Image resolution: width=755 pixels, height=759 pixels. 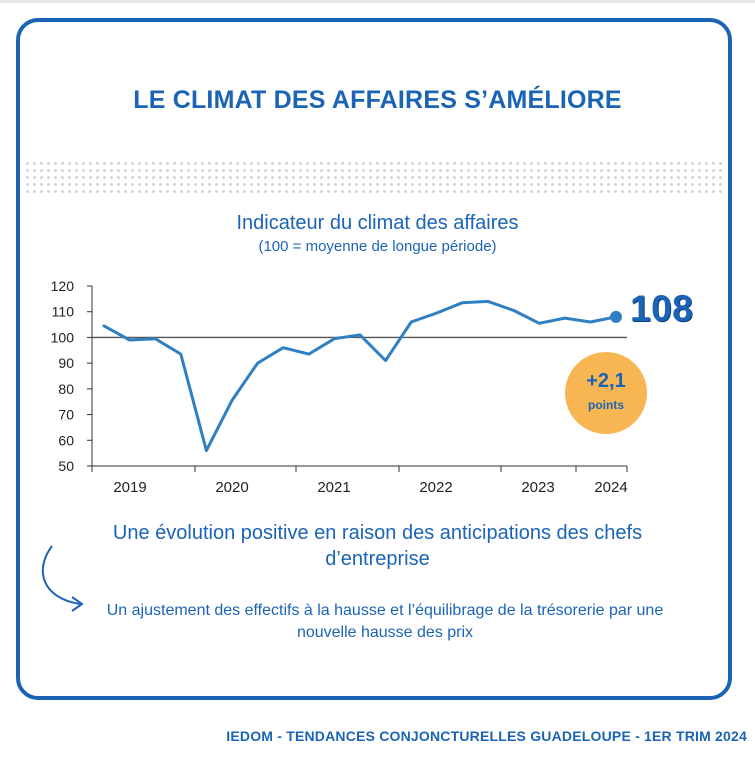 What do you see at coordinates (63, 312) in the screenshot?
I see `y-tick-label: 110` at bounding box center [63, 312].